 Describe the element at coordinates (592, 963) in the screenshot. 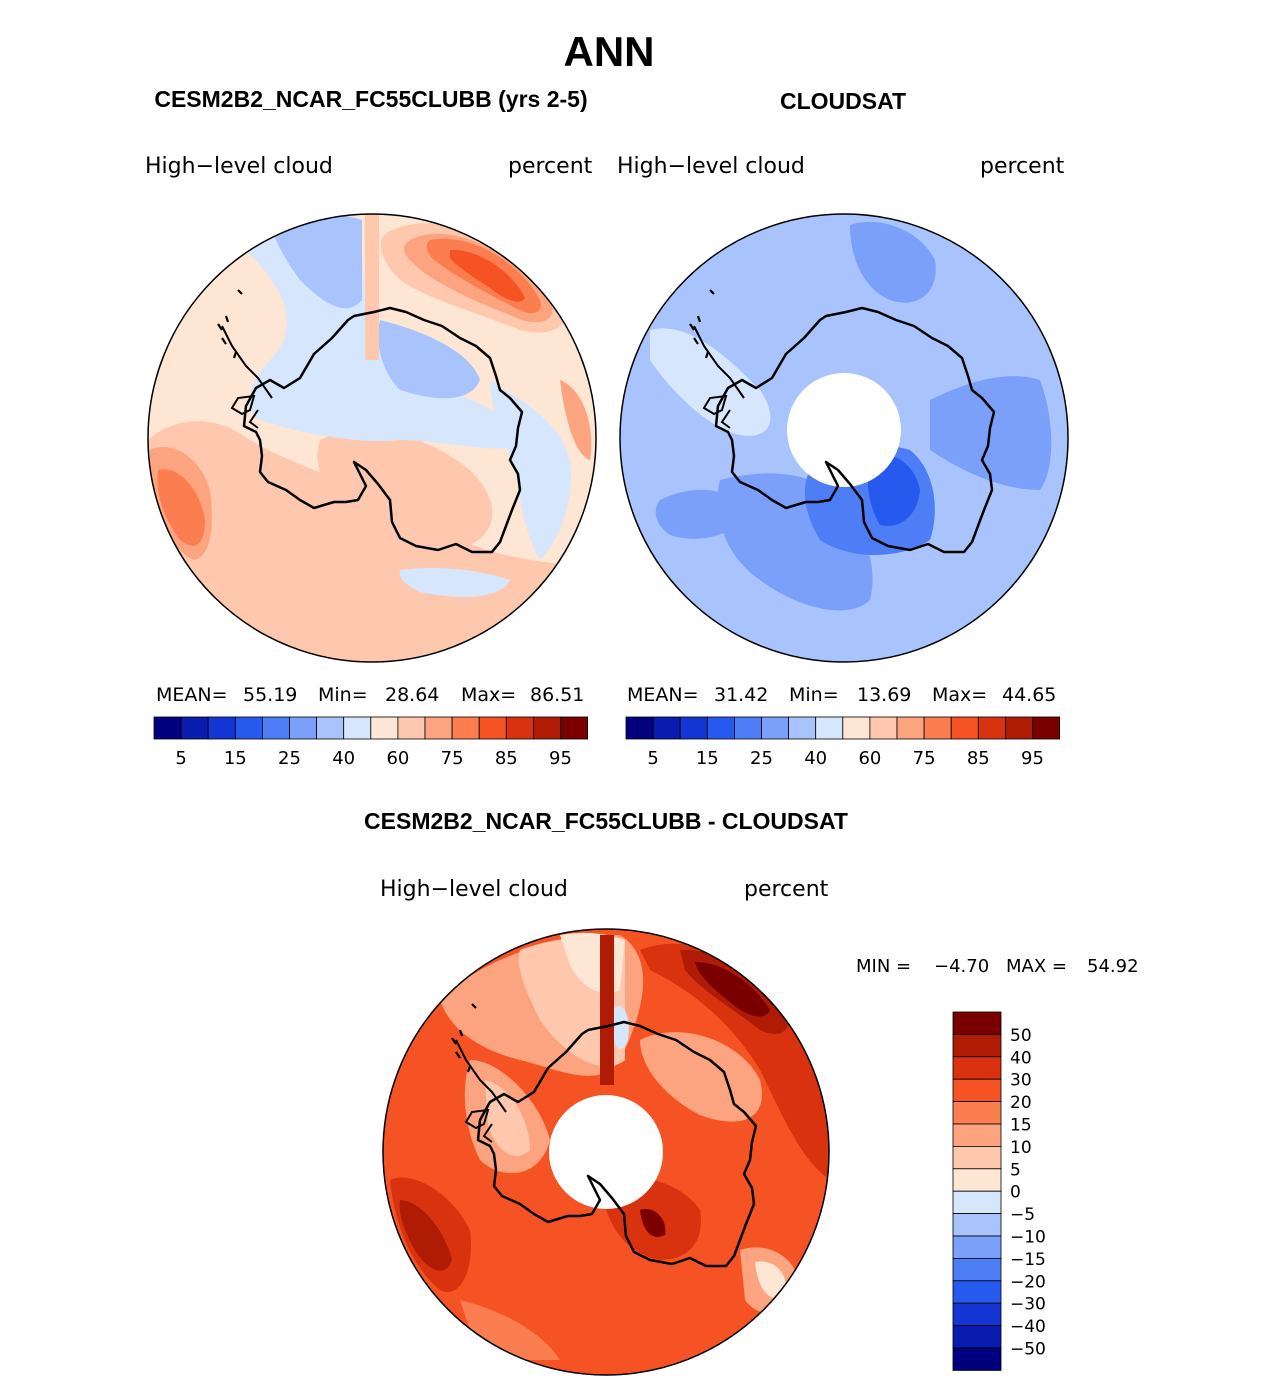

I see `diff-field-near-zero-north` at that location.